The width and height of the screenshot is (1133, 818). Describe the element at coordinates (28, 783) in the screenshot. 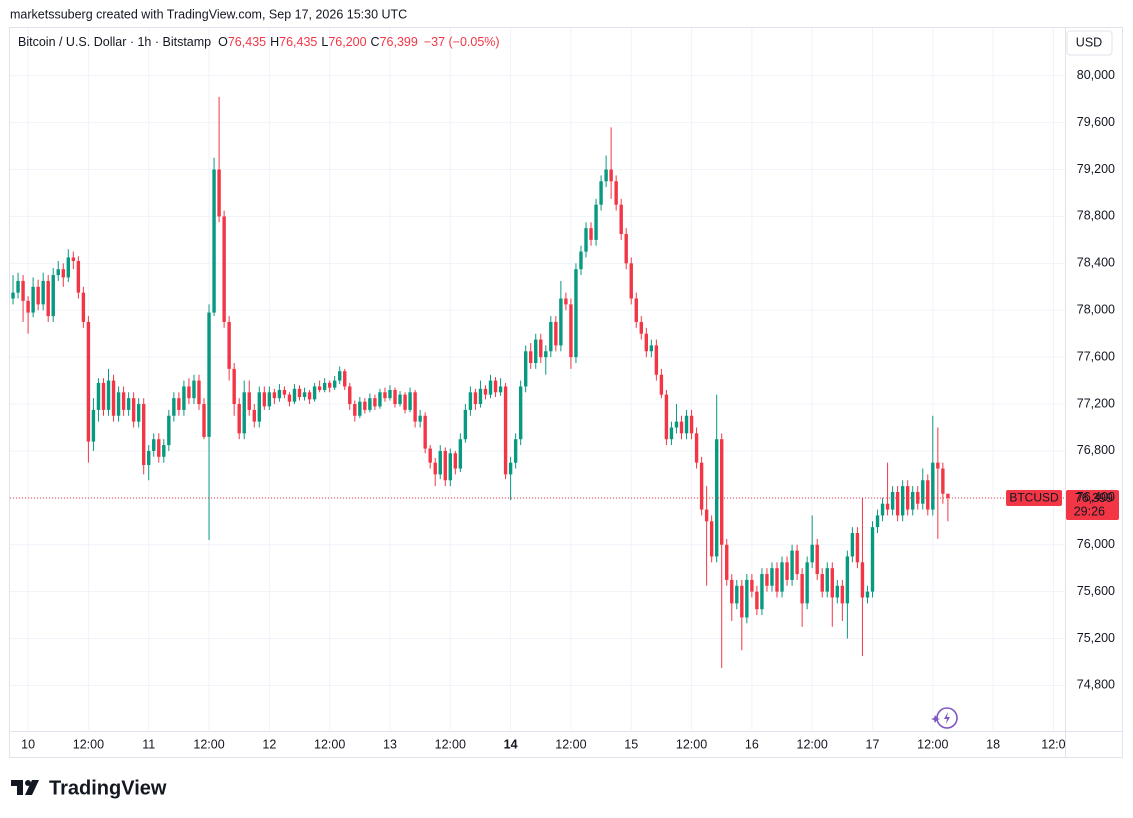

I see `logo-dot` at that location.